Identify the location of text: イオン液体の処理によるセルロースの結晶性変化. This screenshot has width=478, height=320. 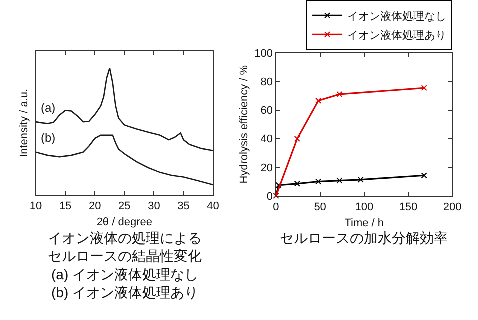
(125, 247).